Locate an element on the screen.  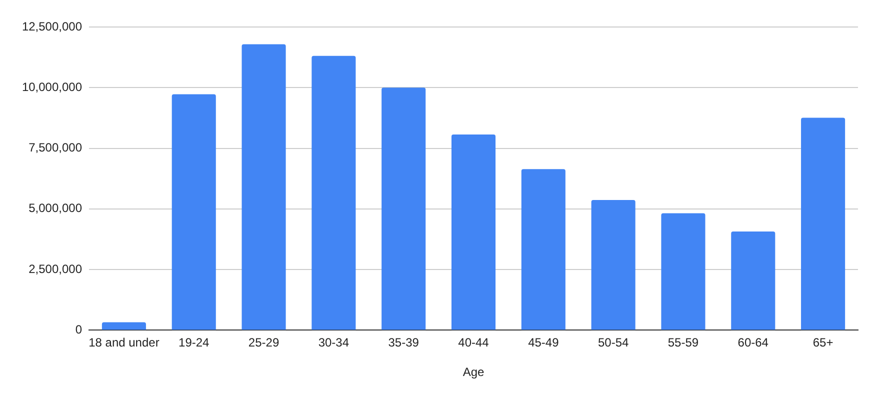
x-tick-label: 19-24 is located at coordinates (194, 343).